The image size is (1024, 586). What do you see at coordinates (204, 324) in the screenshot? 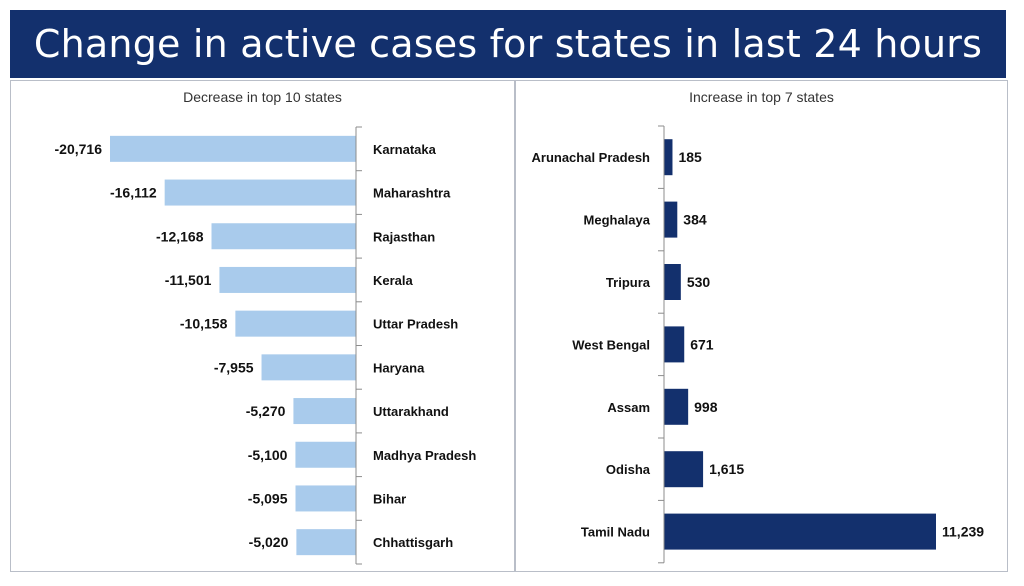
I see `decrease-value-label: -10,158` at bounding box center [204, 324].